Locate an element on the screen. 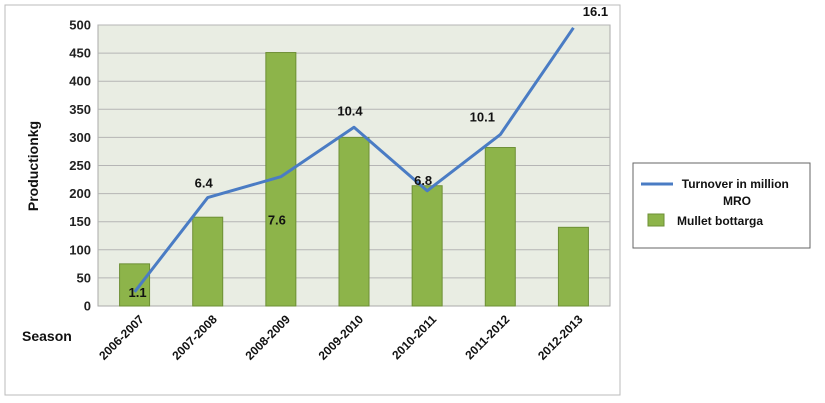  y-tick-label: 500 is located at coordinates (80, 25).